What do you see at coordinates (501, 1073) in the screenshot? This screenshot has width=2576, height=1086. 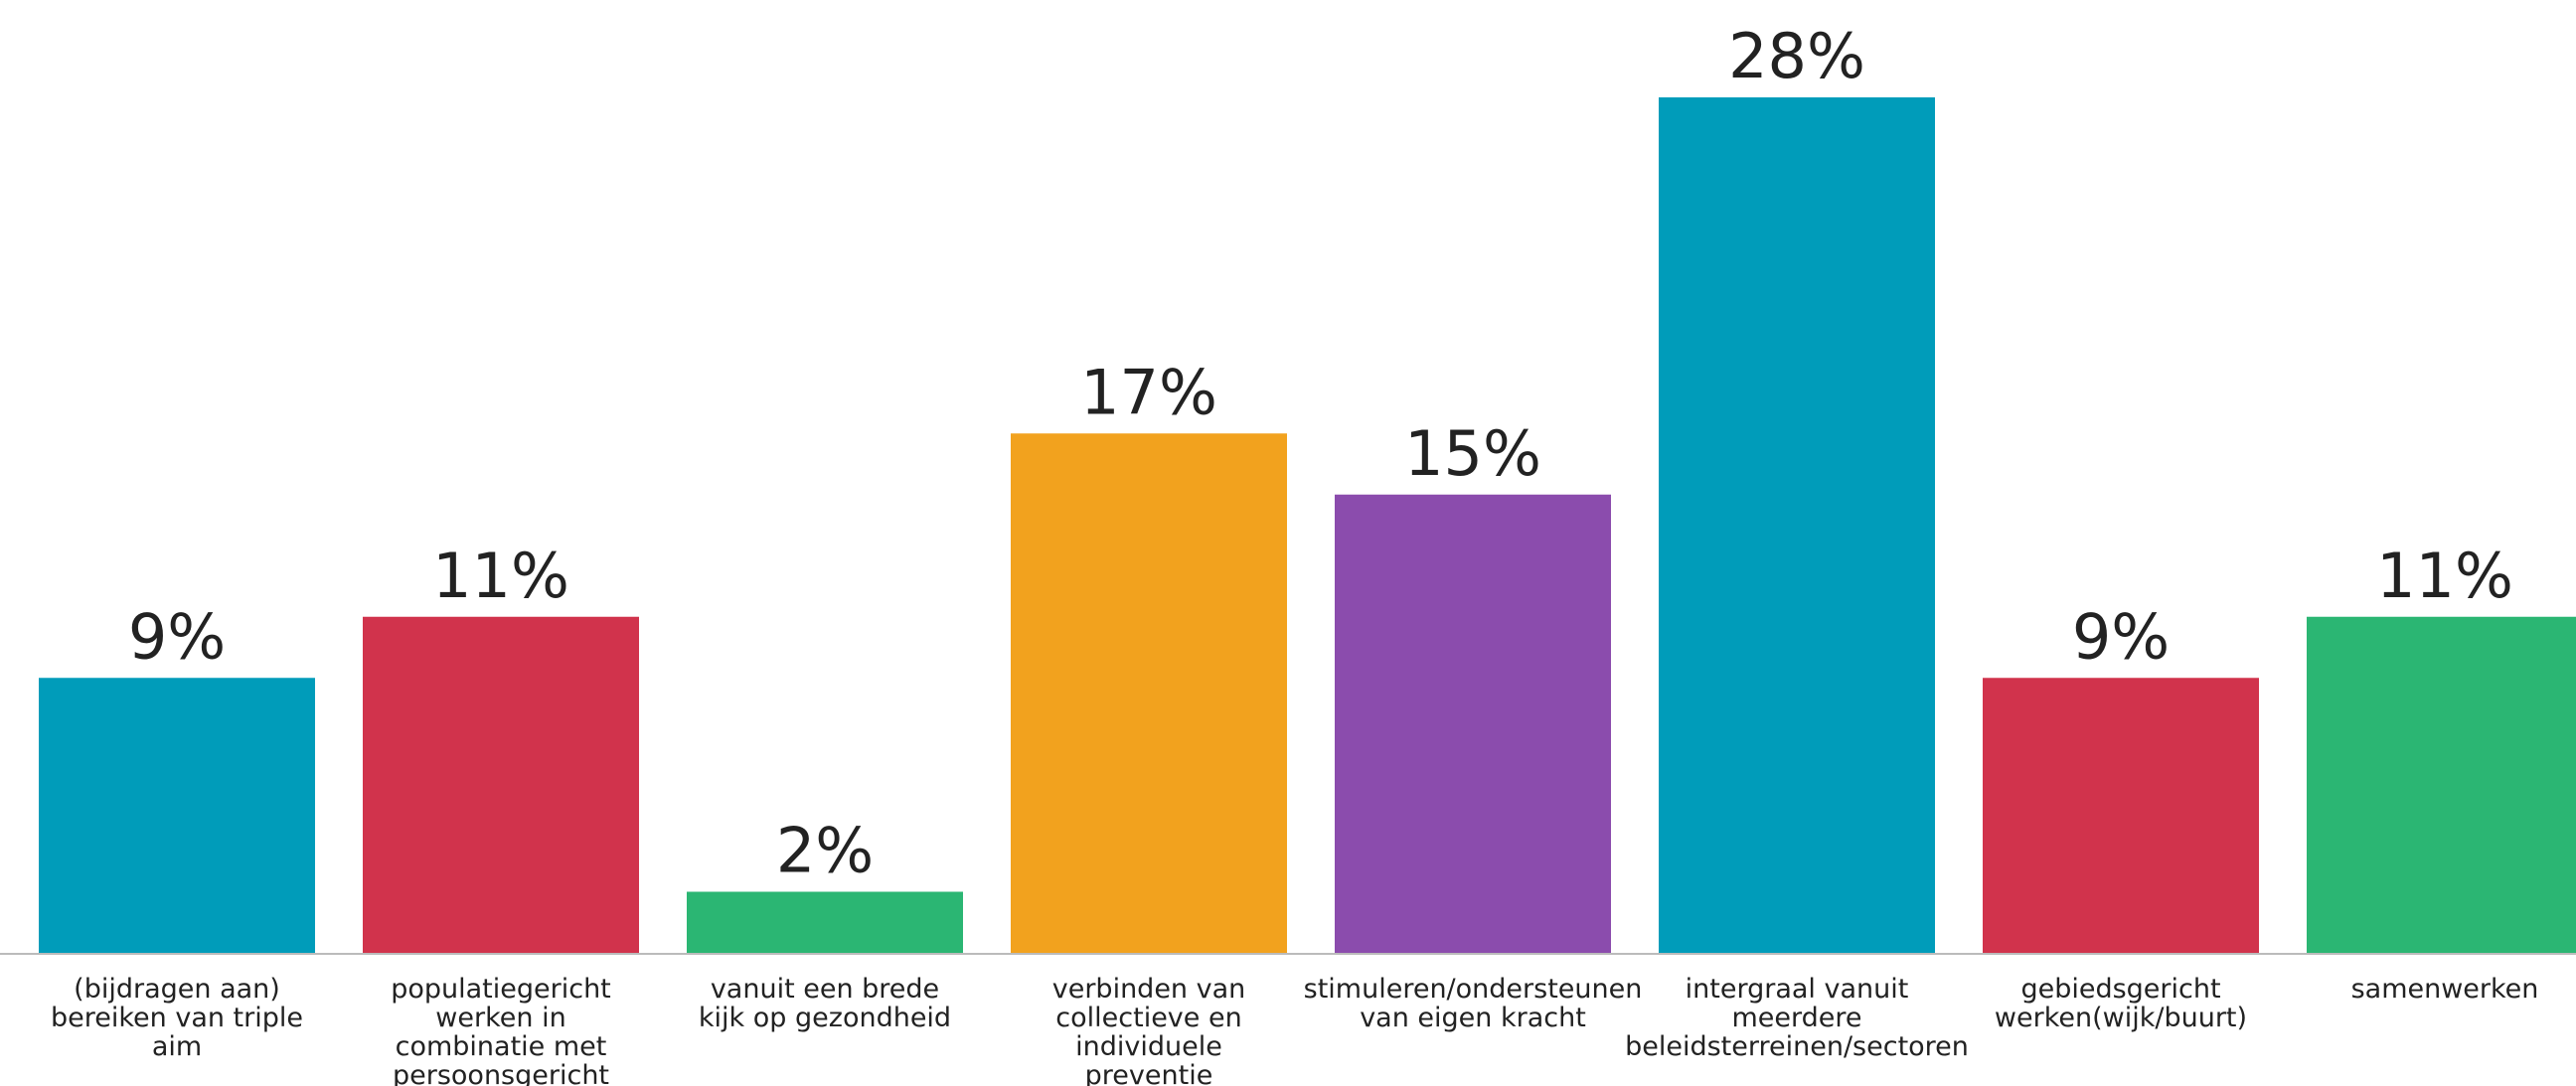 I see `category-label-line: persoonsgericht` at bounding box center [501, 1073].